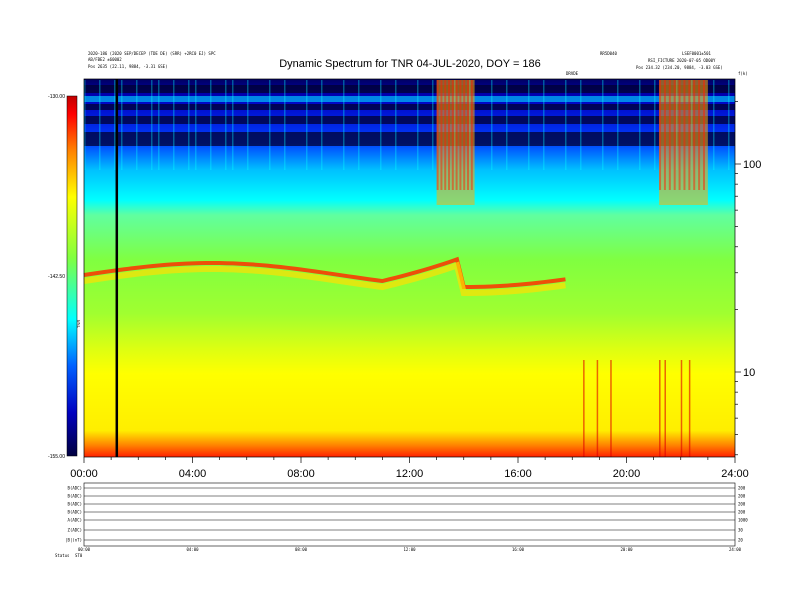 This screenshot has height=612, width=792. What do you see at coordinates (743, 73) in the screenshot?
I see `header-corner-label: f(k)` at bounding box center [743, 73].